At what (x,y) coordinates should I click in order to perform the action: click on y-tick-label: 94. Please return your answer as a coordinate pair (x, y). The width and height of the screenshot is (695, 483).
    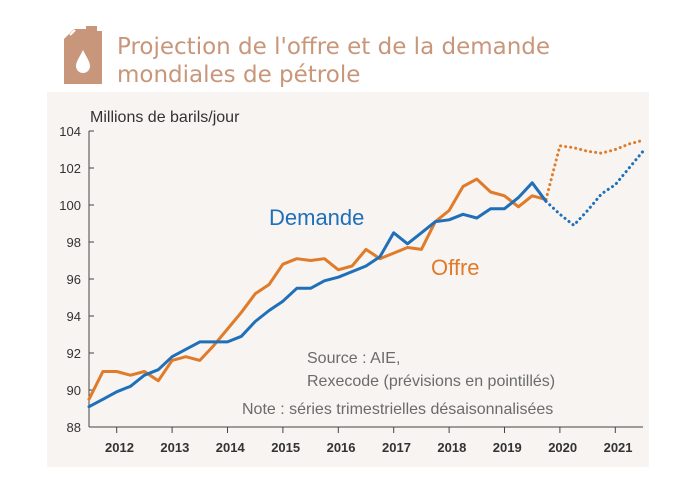
    Looking at the image, I should click on (74, 316).